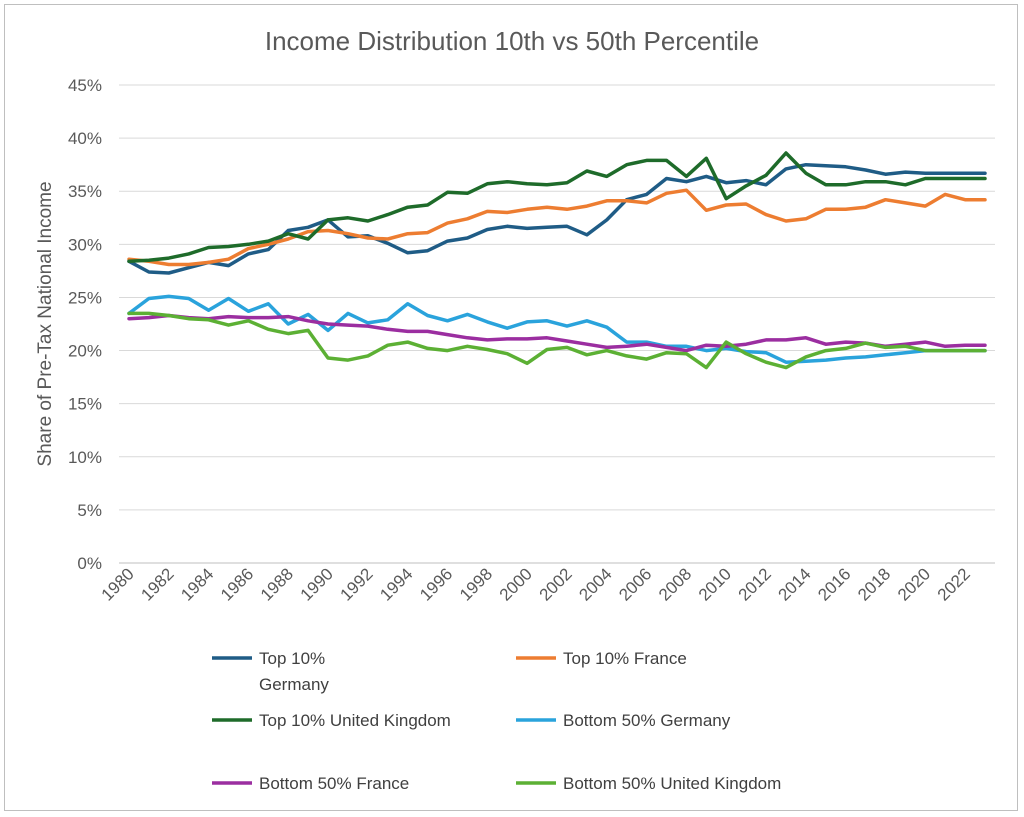 Image resolution: width=1024 pixels, height=817 pixels. What do you see at coordinates (118, 584) in the screenshot?
I see `x-tick-label: 1980` at bounding box center [118, 584].